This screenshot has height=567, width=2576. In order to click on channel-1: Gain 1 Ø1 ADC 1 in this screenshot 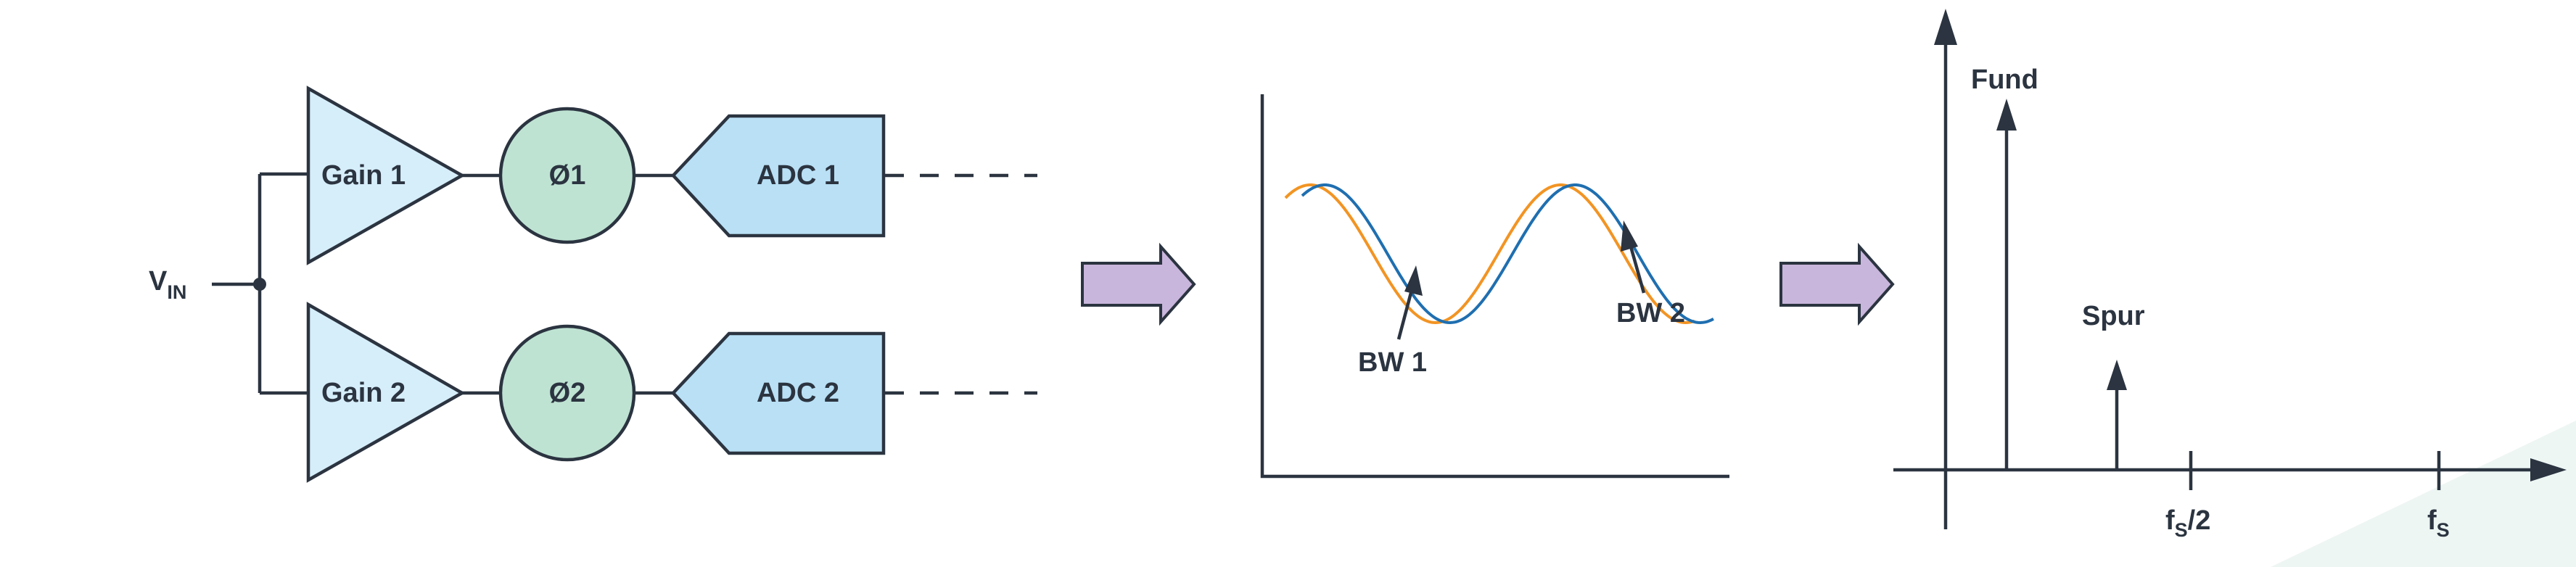, I will do `click(671, 175)`.